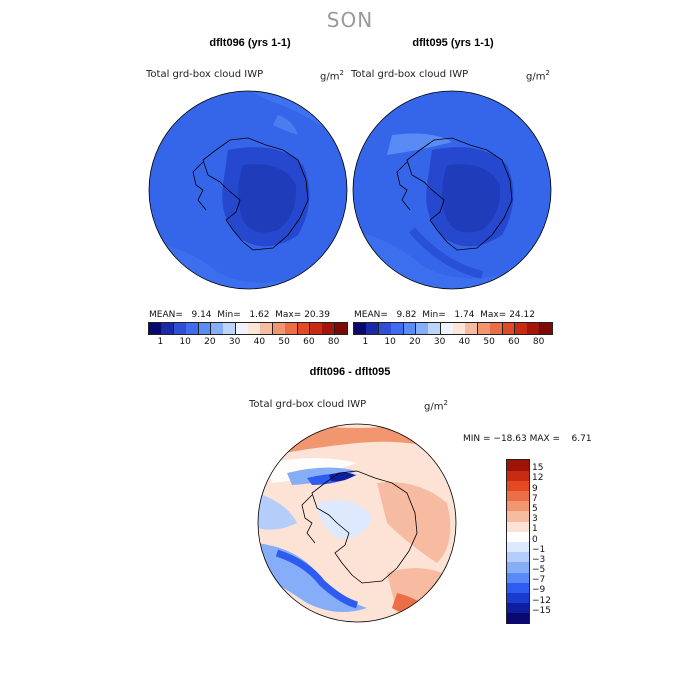  Describe the element at coordinates (541, 600) in the screenshot. I see `colorbar-tick-label: −12` at that location.